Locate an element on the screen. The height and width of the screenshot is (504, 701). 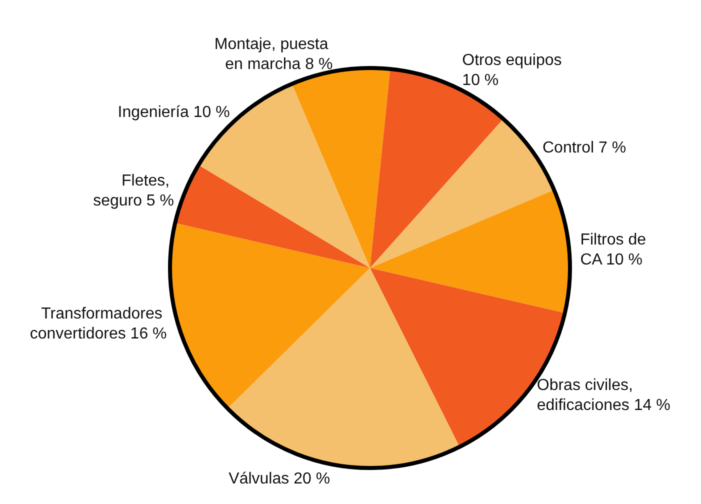
slice-label: Transformadores convertidores 16 % is located at coordinates (98, 324).